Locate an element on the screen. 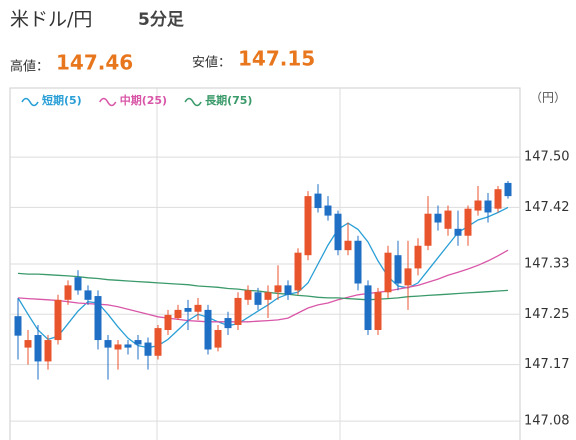 This screenshot has height=440, width=576. high-label: 高値： is located at coordinates (29, 67).